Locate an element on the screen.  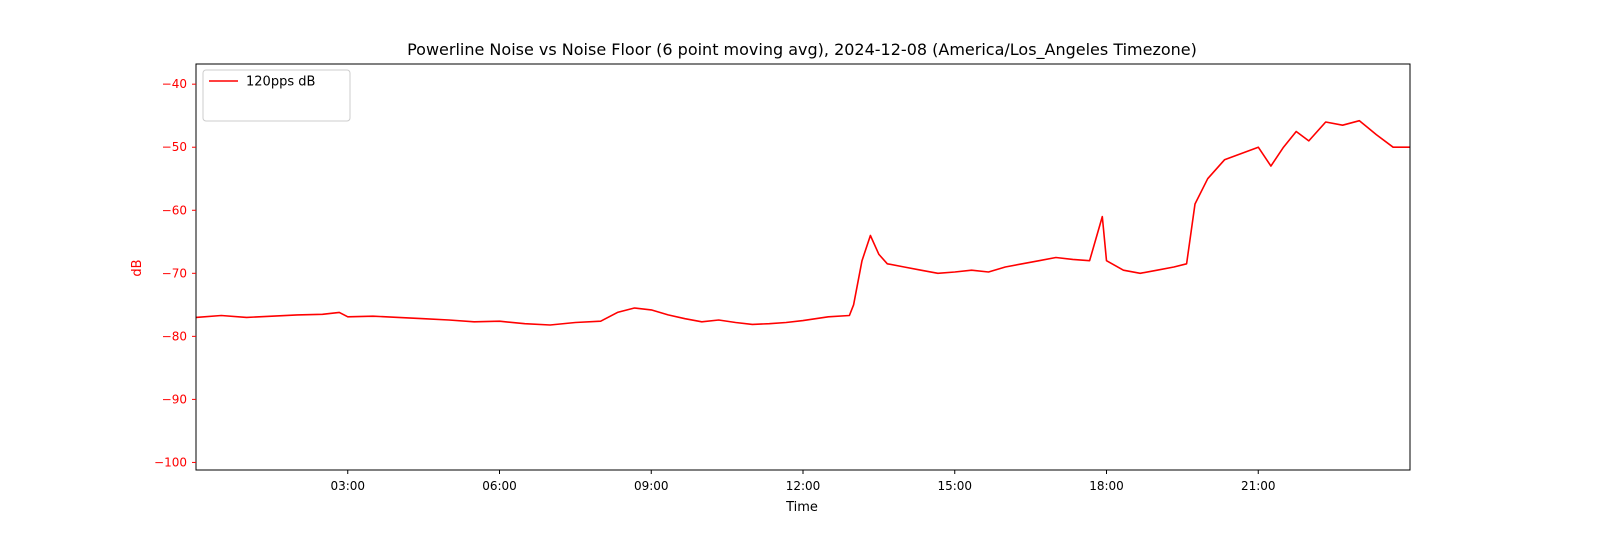
y-tick-label-5: −90 is located at coordinates (174, 399).